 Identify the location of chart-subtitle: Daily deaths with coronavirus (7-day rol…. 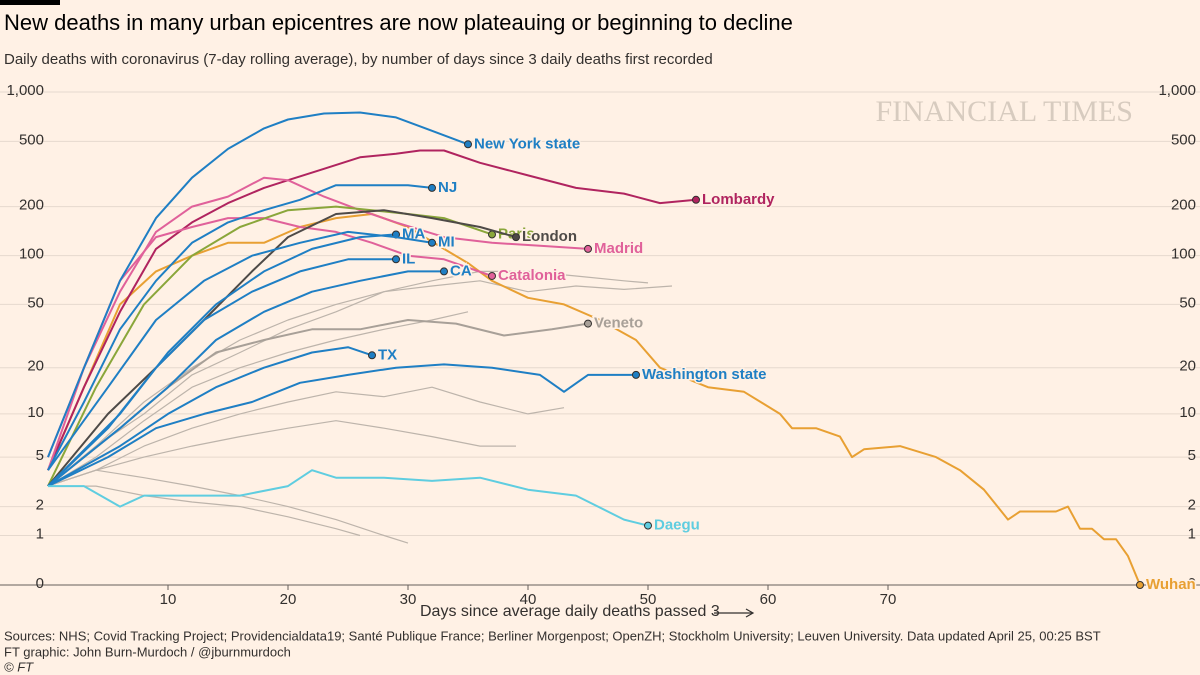
(358, 59).